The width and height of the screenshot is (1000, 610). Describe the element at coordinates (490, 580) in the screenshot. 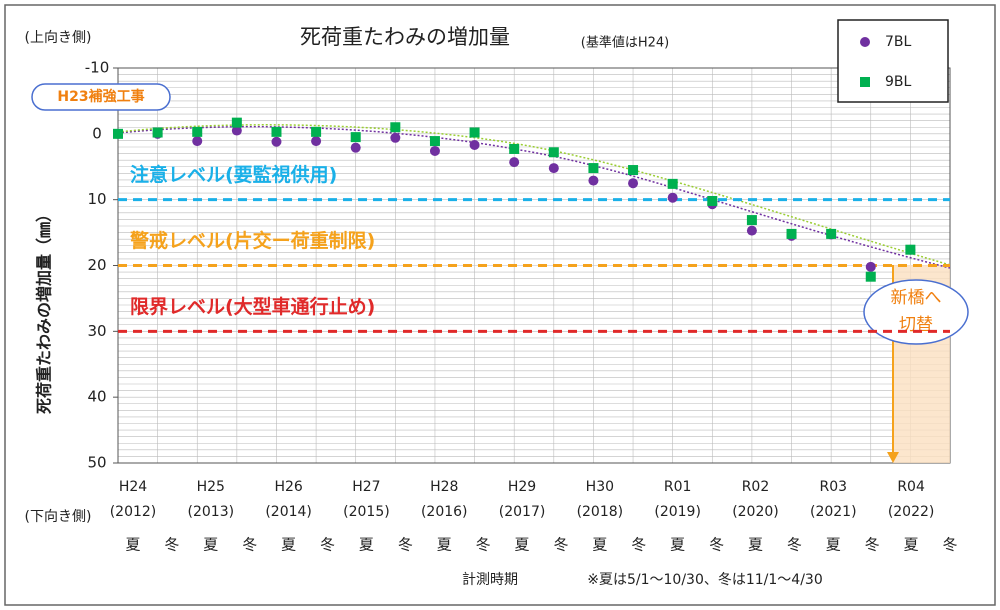

I see `x-axis-label: 計測時期` at that location.